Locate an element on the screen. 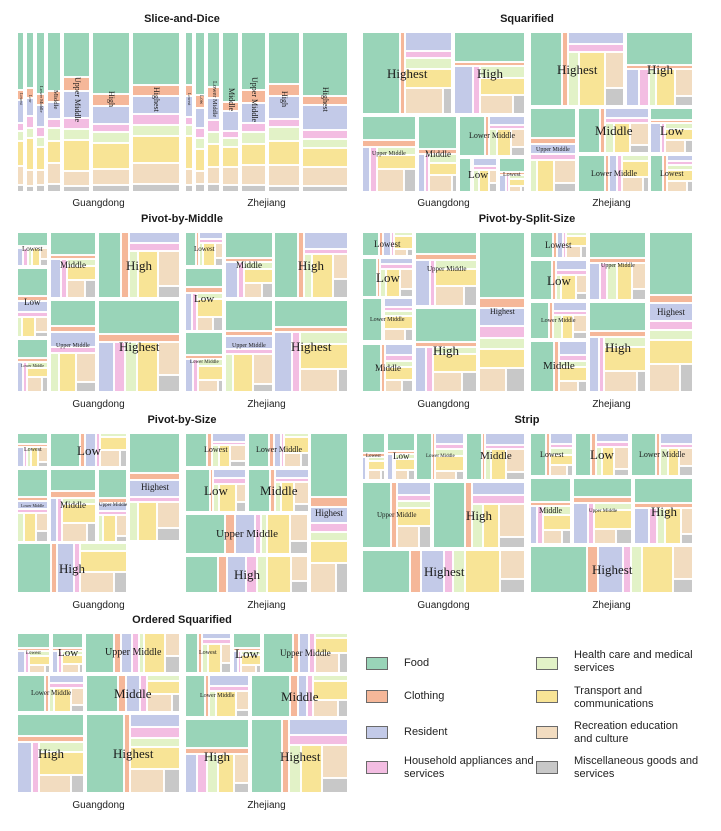 The image size is (721, 831). legend-swatch-health is located at coordinates (547, 663).